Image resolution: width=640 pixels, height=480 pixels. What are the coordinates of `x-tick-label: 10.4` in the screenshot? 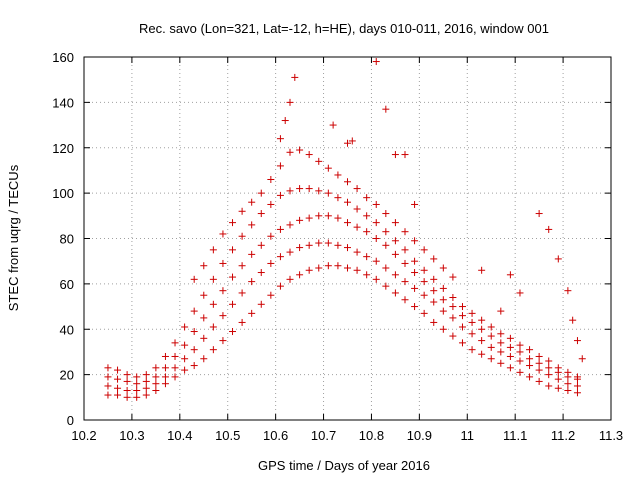 It's located at (179, 435).